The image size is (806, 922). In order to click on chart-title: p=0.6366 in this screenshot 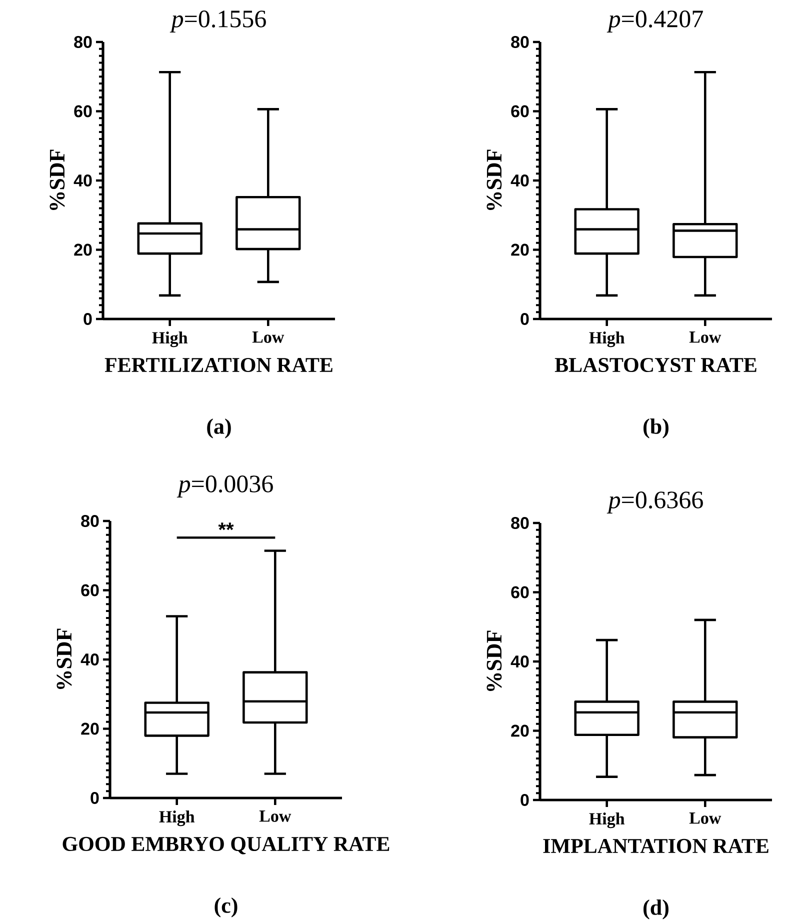, I will do `click(654, 503)`.